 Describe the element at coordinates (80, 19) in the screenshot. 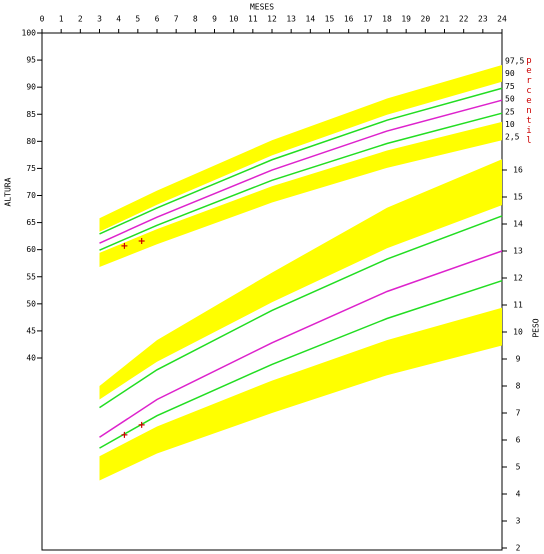

I see `x-tick-label: 2` at that location.